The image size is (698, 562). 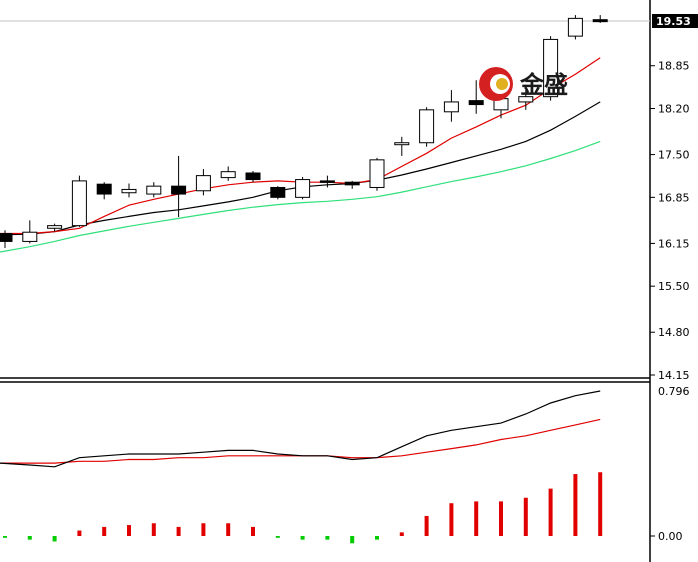 I want to click on current-price-tag, so click(x=675, y=21).